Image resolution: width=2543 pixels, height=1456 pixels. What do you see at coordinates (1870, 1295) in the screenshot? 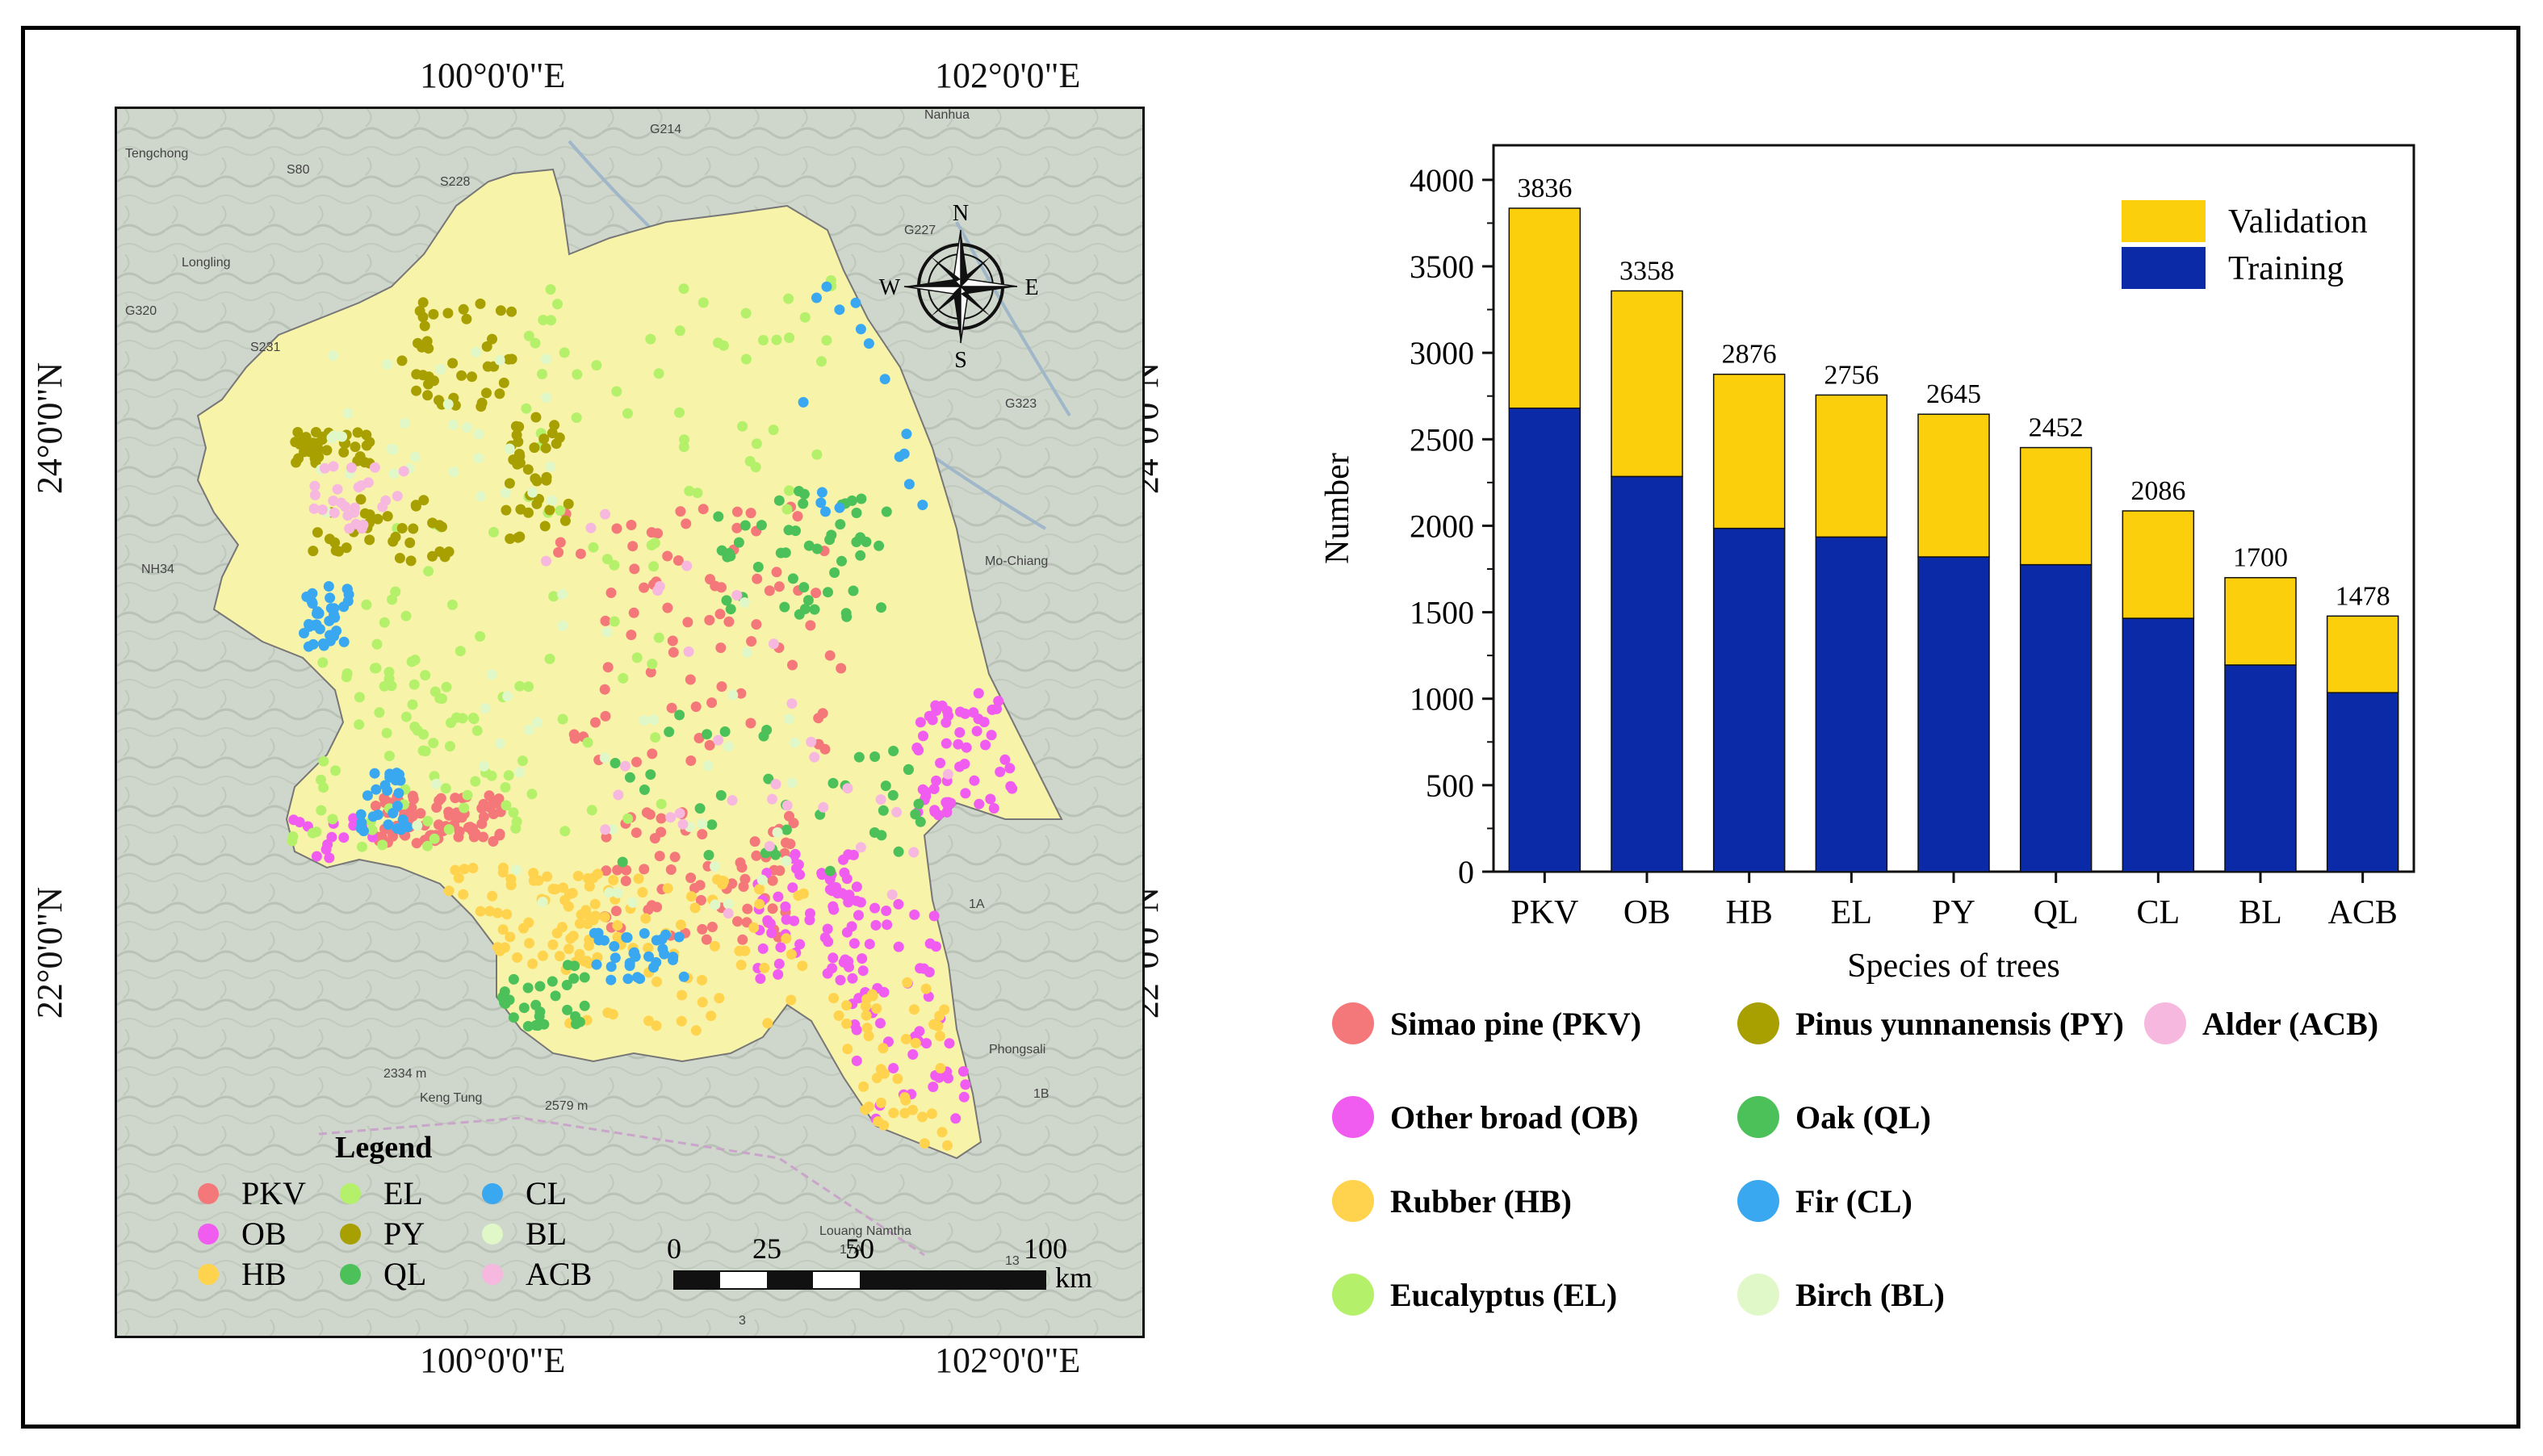
I see `species-legend-label: Birch (BL)` at bounding box center [1870, 1295].